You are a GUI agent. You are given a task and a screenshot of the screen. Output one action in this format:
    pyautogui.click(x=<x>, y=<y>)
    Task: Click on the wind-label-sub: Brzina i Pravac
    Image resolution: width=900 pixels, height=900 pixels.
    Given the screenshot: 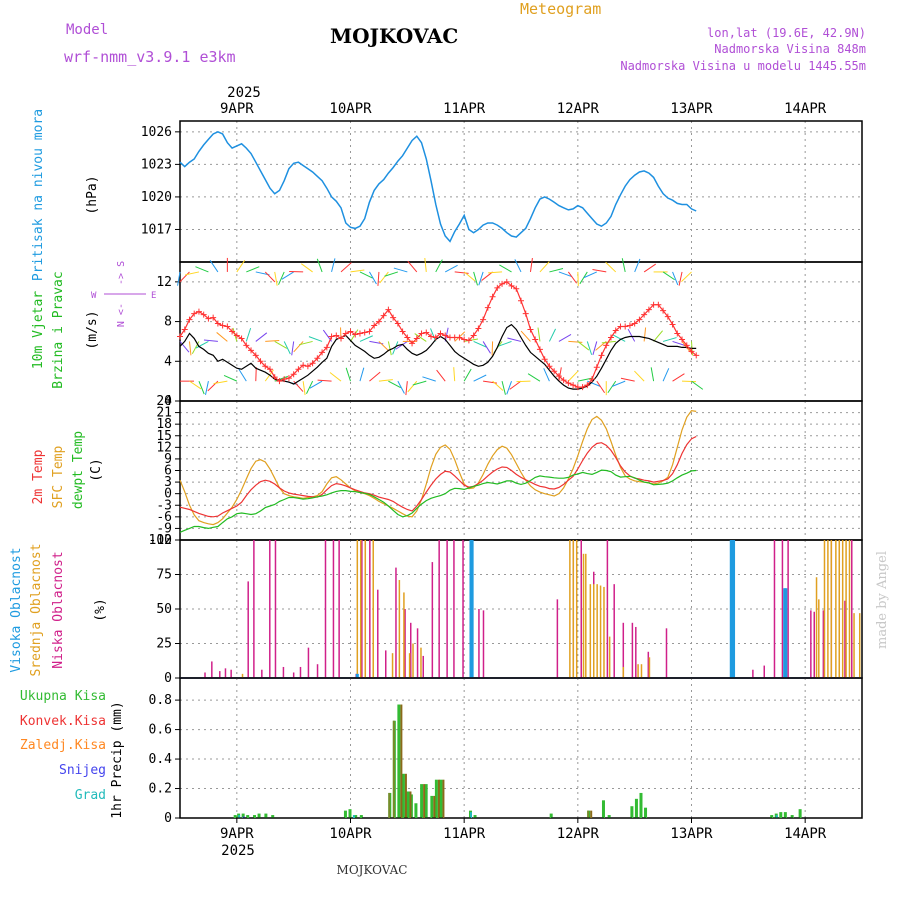 What is the action you would take?
    pyautogui.click(x=58, y=329)
    